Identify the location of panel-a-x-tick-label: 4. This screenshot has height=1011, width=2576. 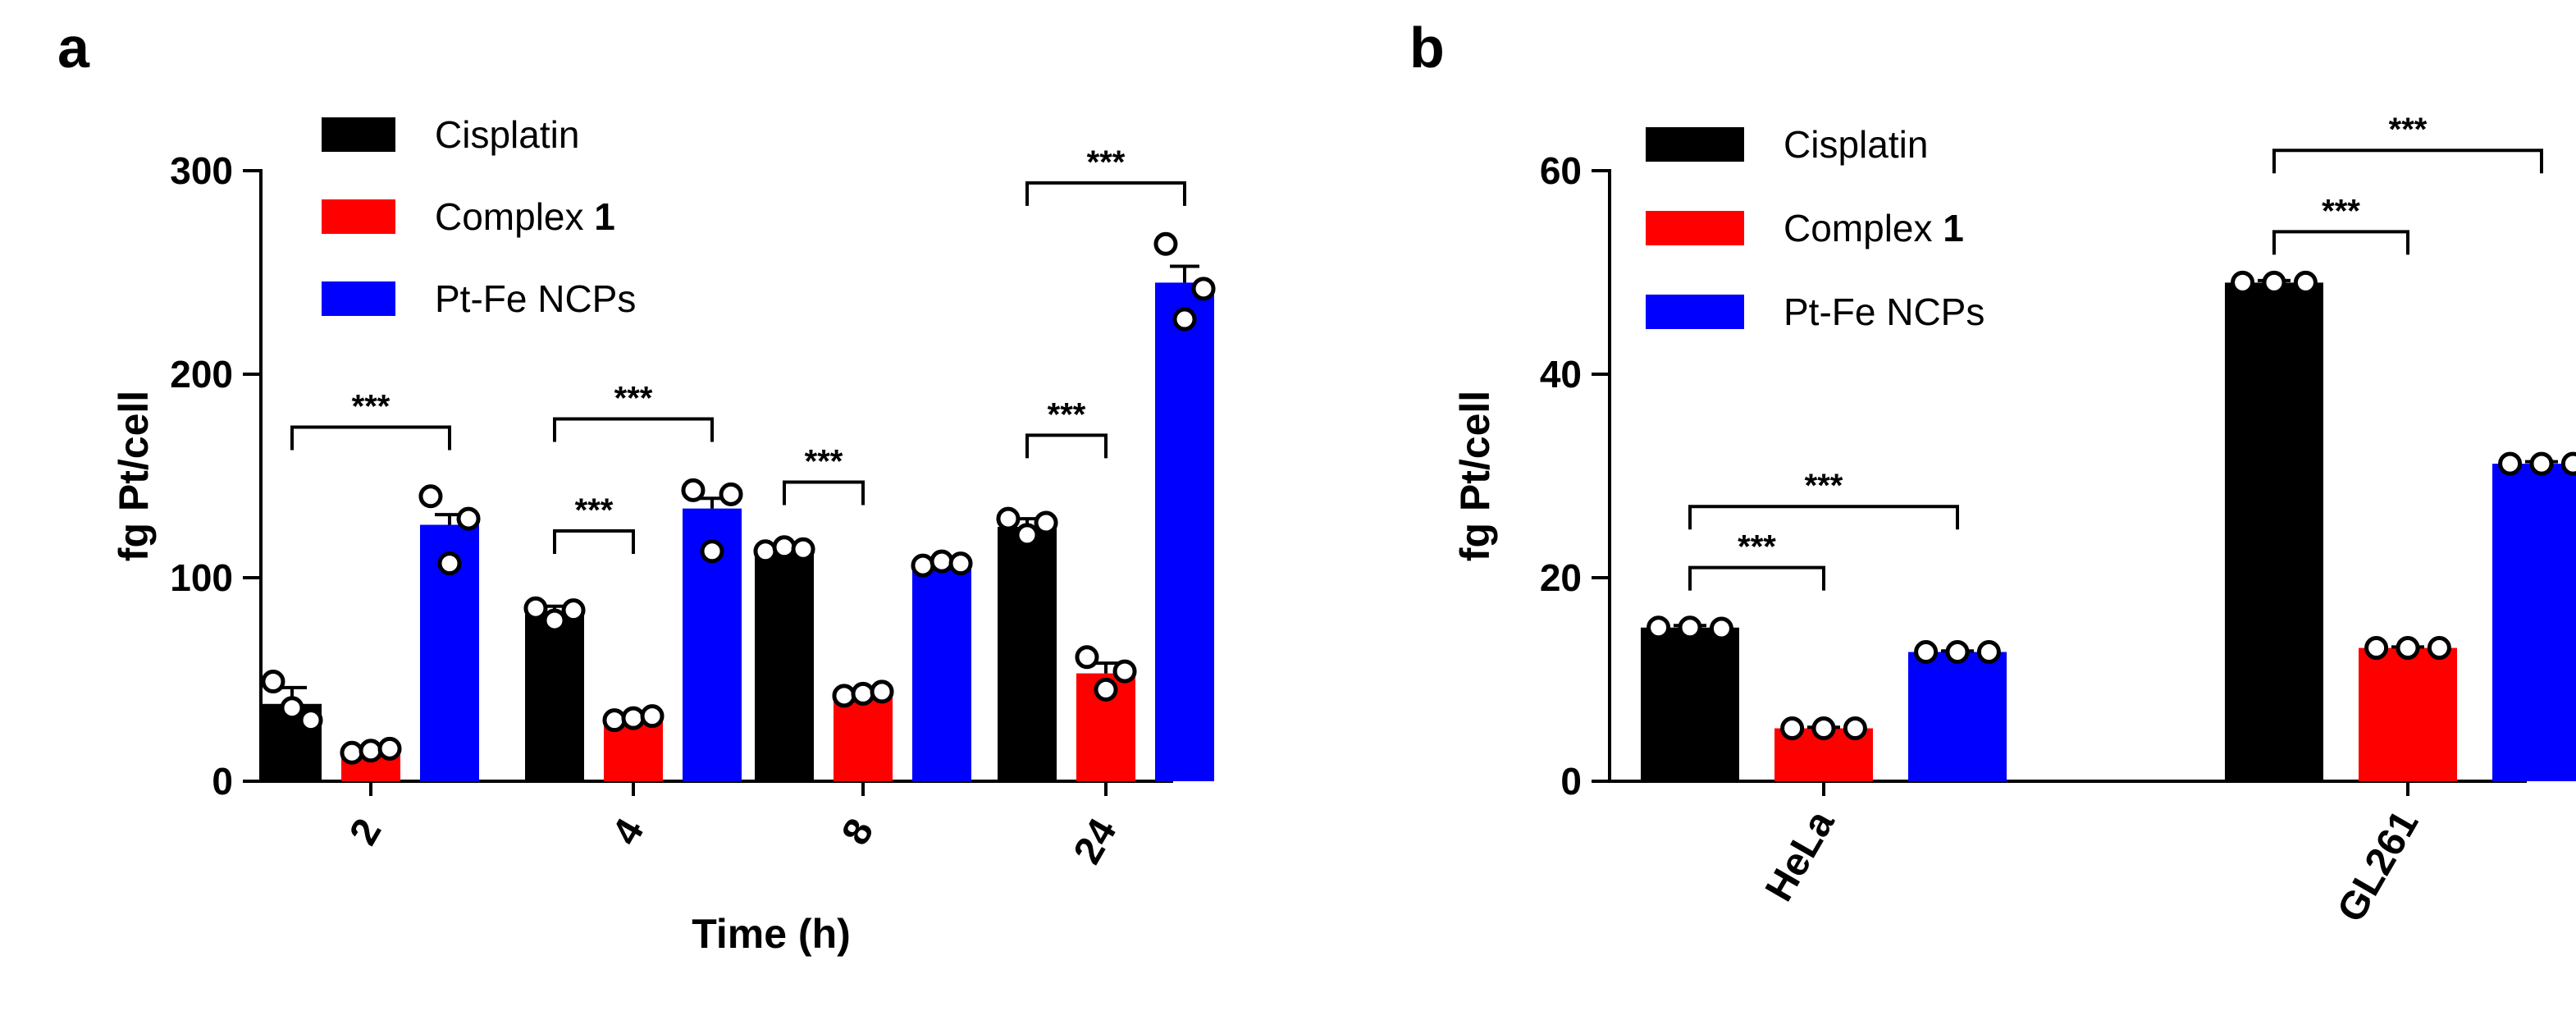
(628, 832).